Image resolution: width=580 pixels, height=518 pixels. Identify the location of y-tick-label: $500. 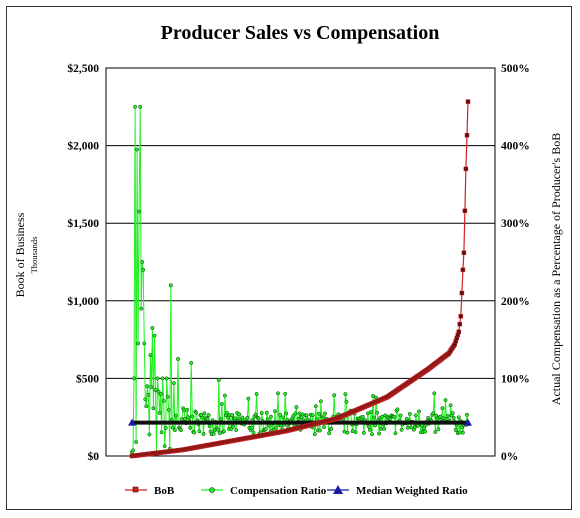
(87, 378).